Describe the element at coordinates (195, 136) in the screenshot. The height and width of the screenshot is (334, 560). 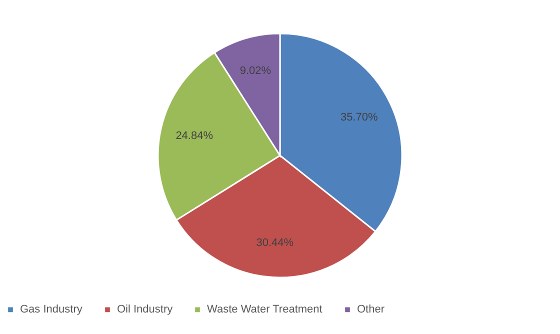
I see `data-label: 24.84%` at that location.